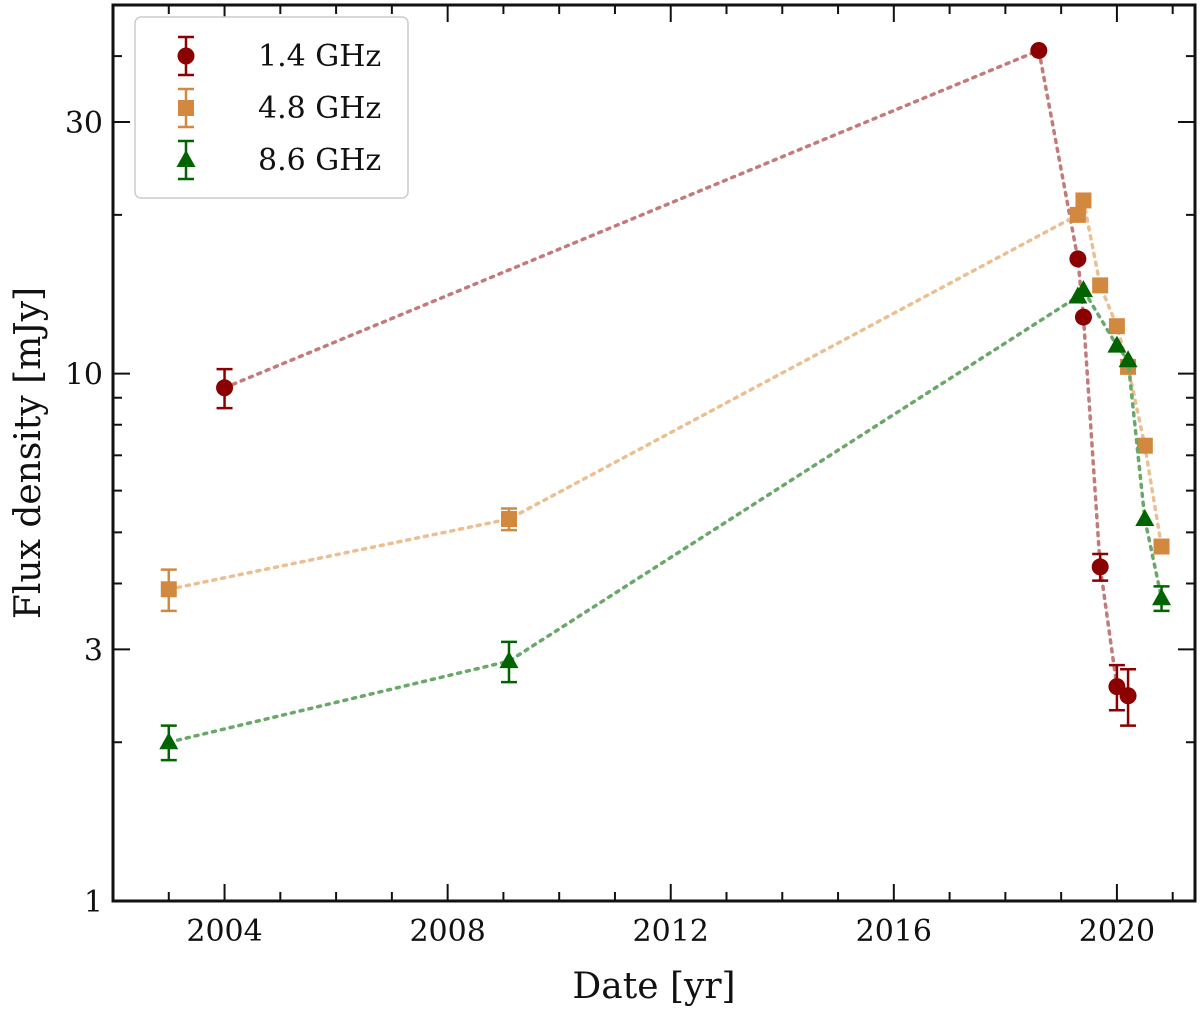  What do you see at coordinates (84, 375) in the screenshot?
I see `y-tick-label: 10` at bounding box center [84, 375].